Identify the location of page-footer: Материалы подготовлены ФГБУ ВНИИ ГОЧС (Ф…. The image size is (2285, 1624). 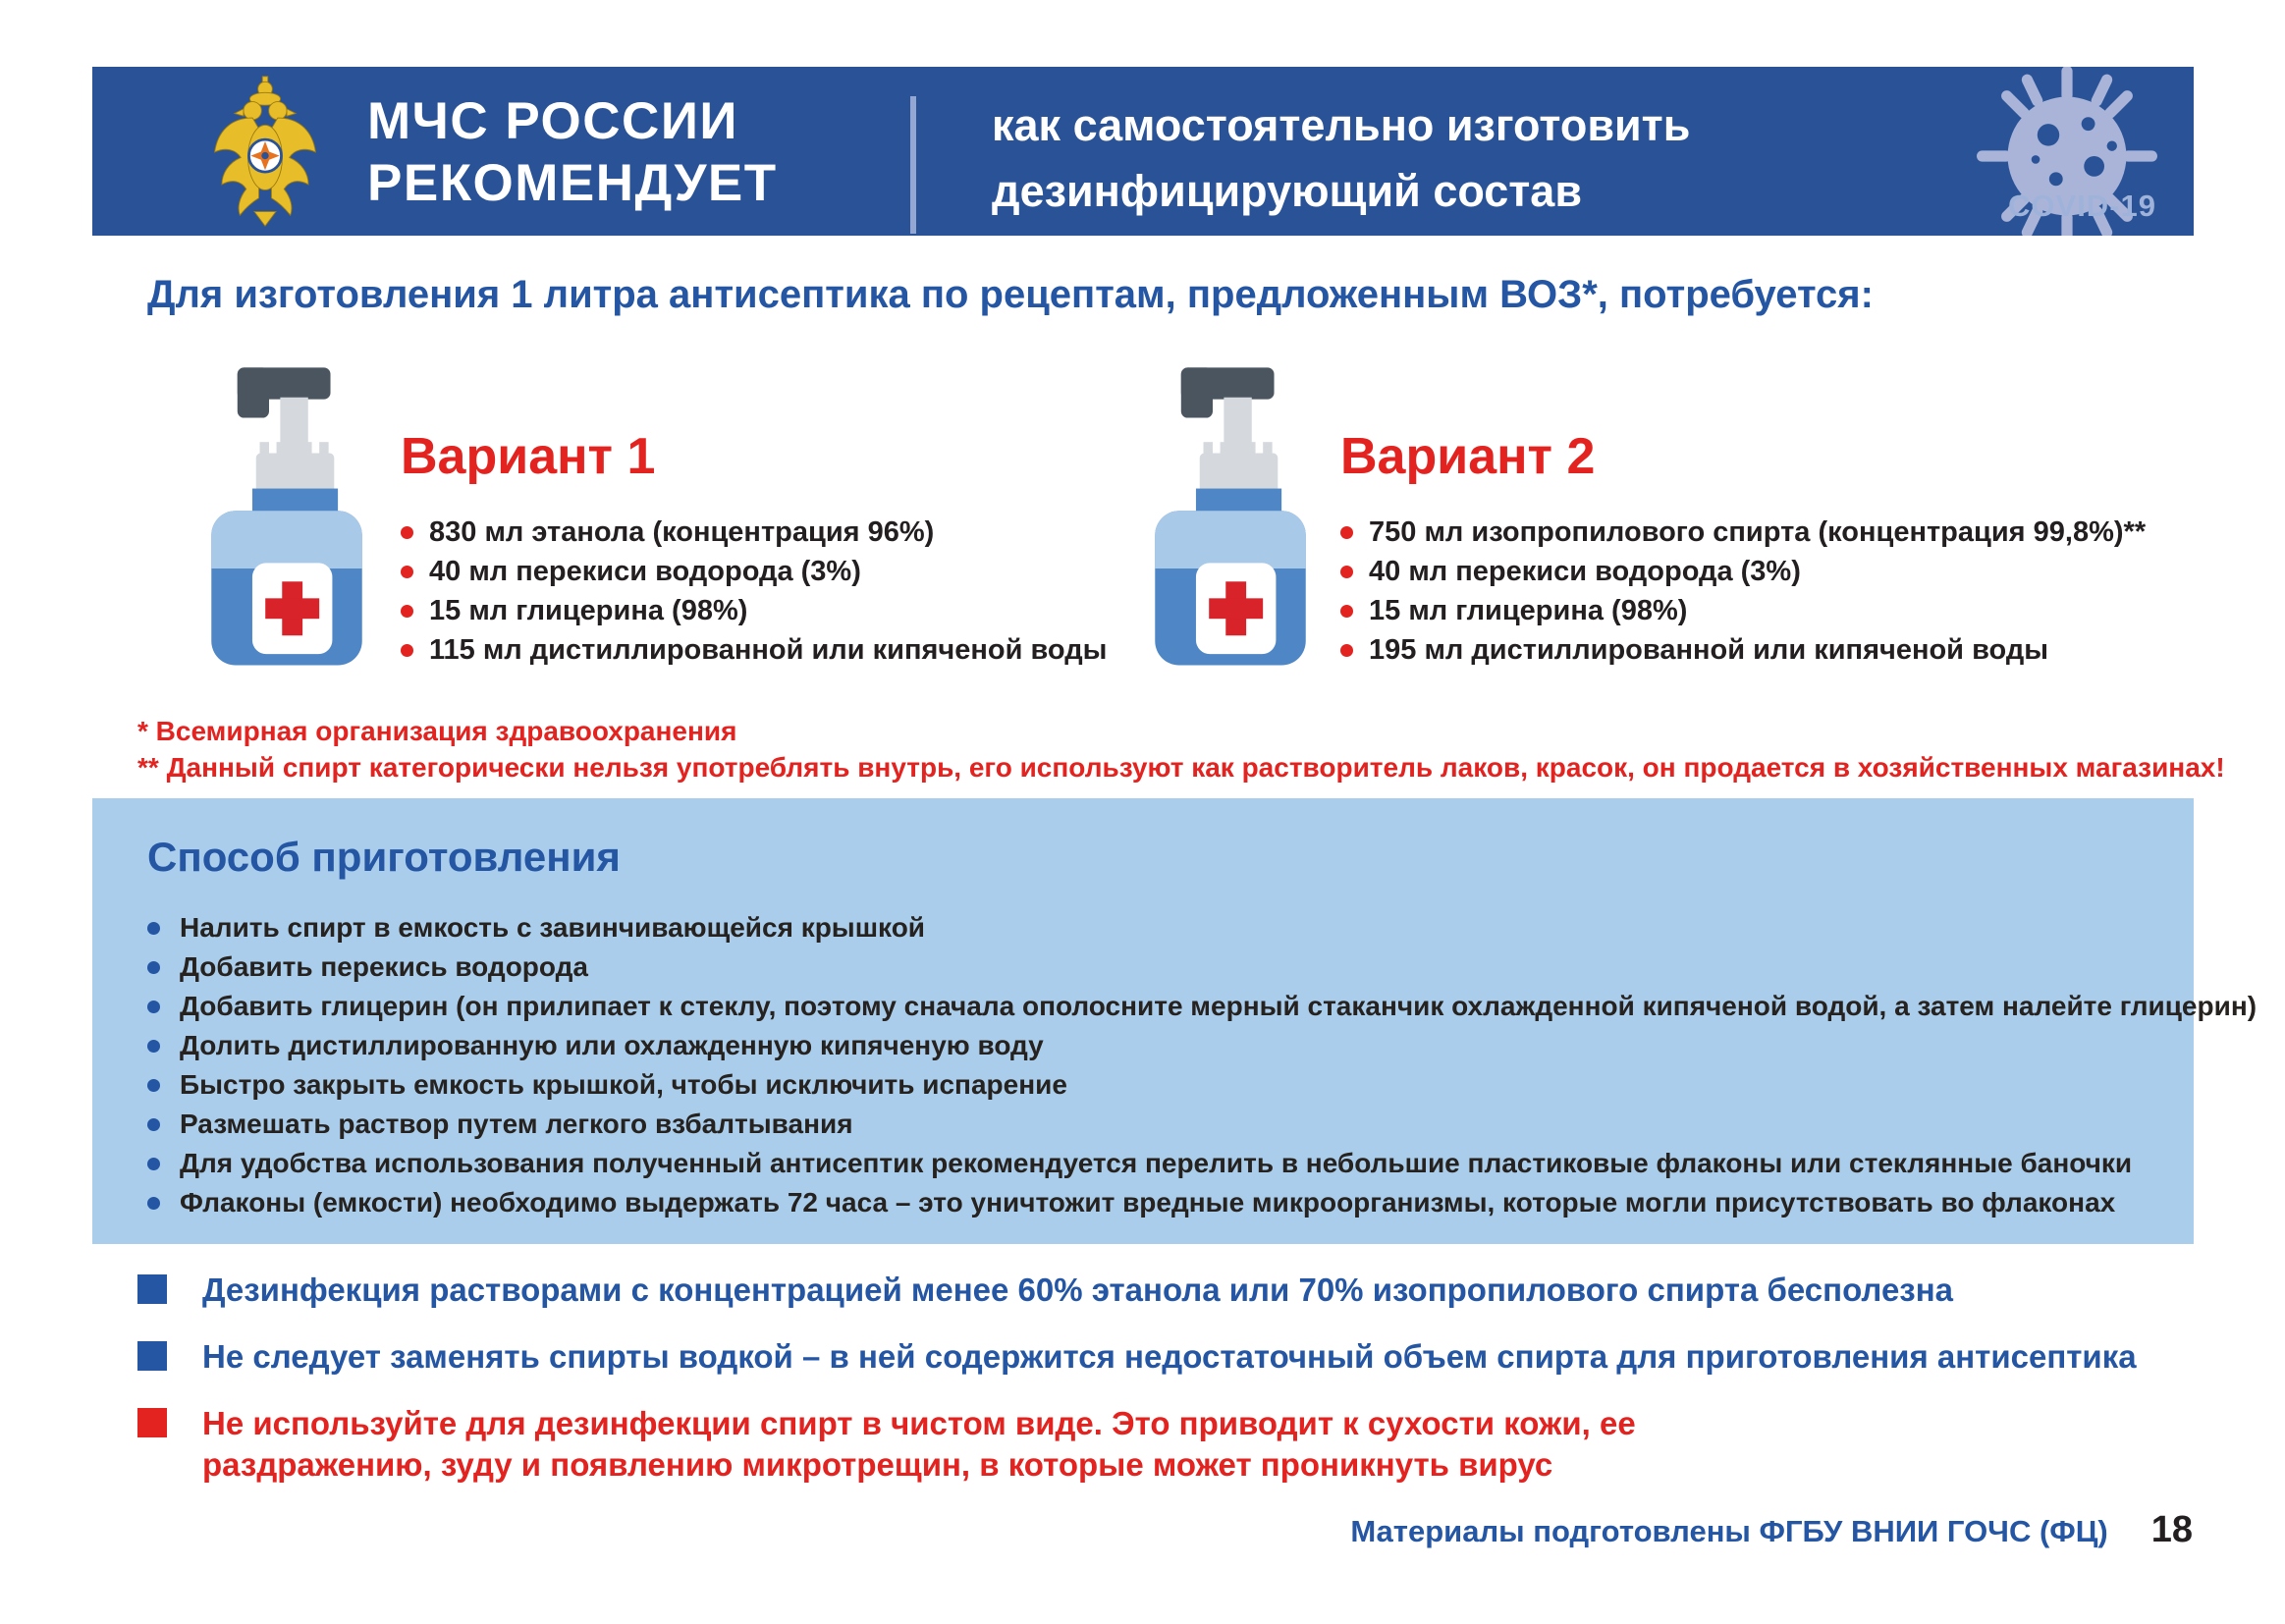
(1771, 1530).